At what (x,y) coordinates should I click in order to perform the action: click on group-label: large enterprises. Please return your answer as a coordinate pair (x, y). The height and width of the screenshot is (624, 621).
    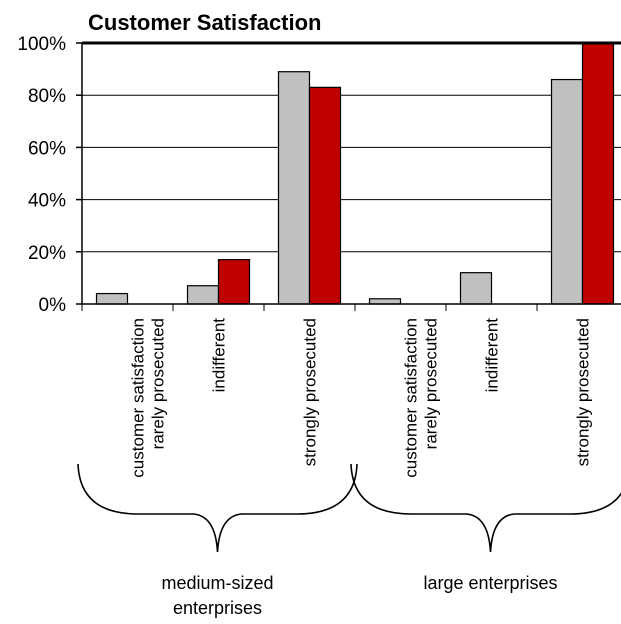
    Looking at the image, I should click on (490, 583).